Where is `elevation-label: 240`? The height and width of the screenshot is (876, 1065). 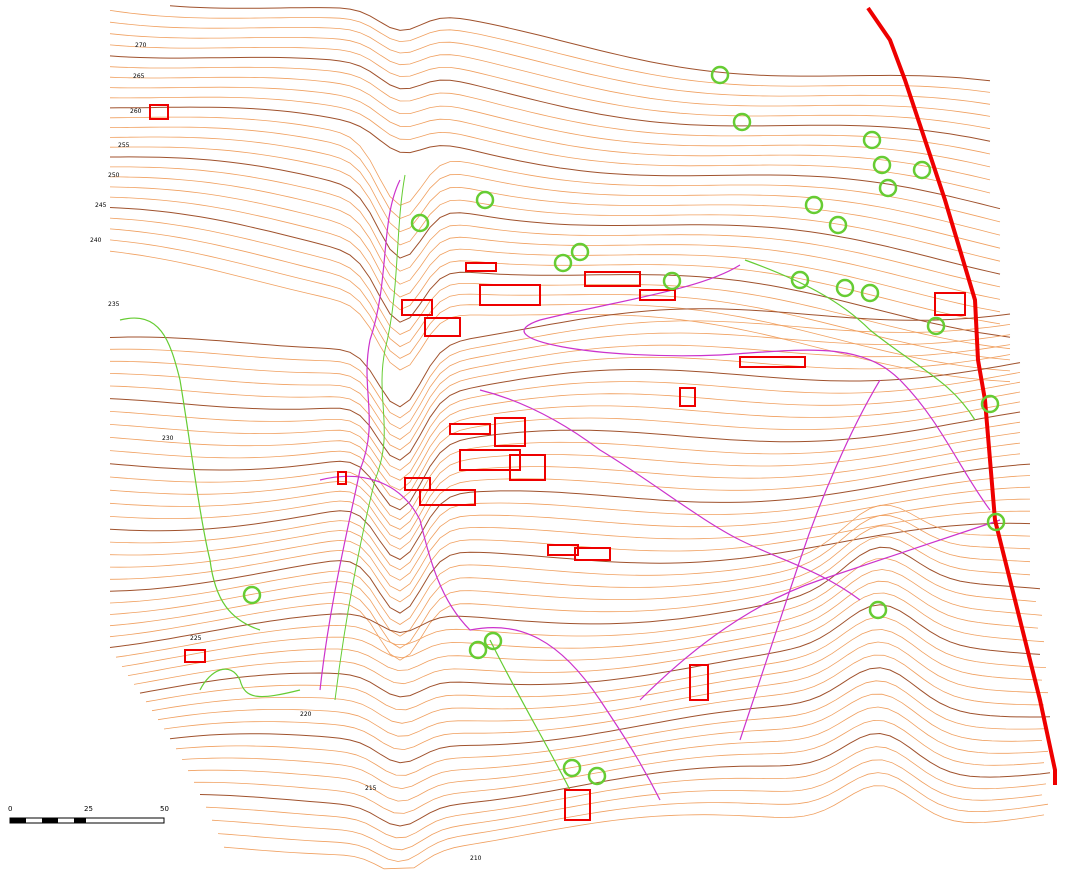
elevation-label: 240 is located at coordinates (96, 240).